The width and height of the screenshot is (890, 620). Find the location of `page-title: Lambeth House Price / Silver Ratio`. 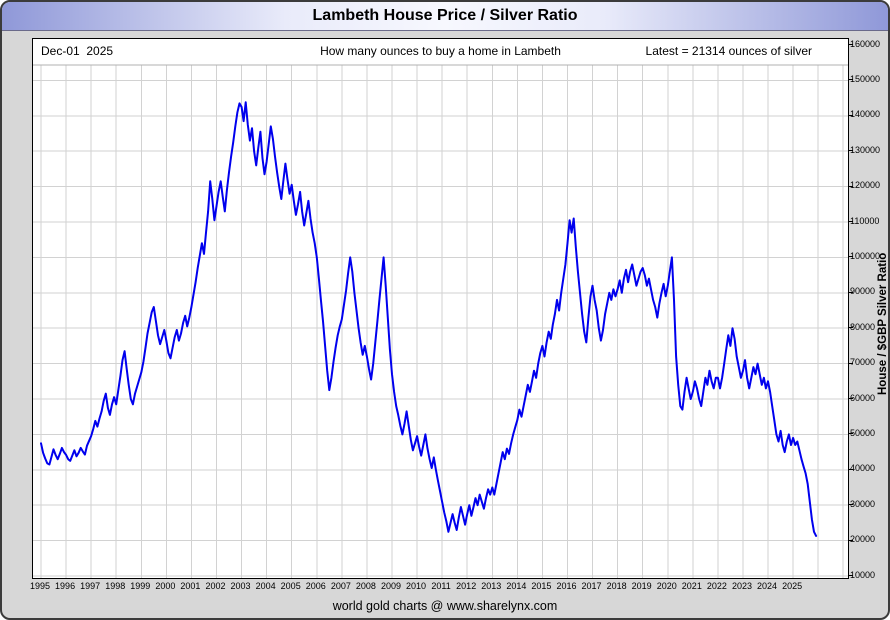

page-title: Lambeth House Price / Silver Ratio is located at coordinates (445, 15).